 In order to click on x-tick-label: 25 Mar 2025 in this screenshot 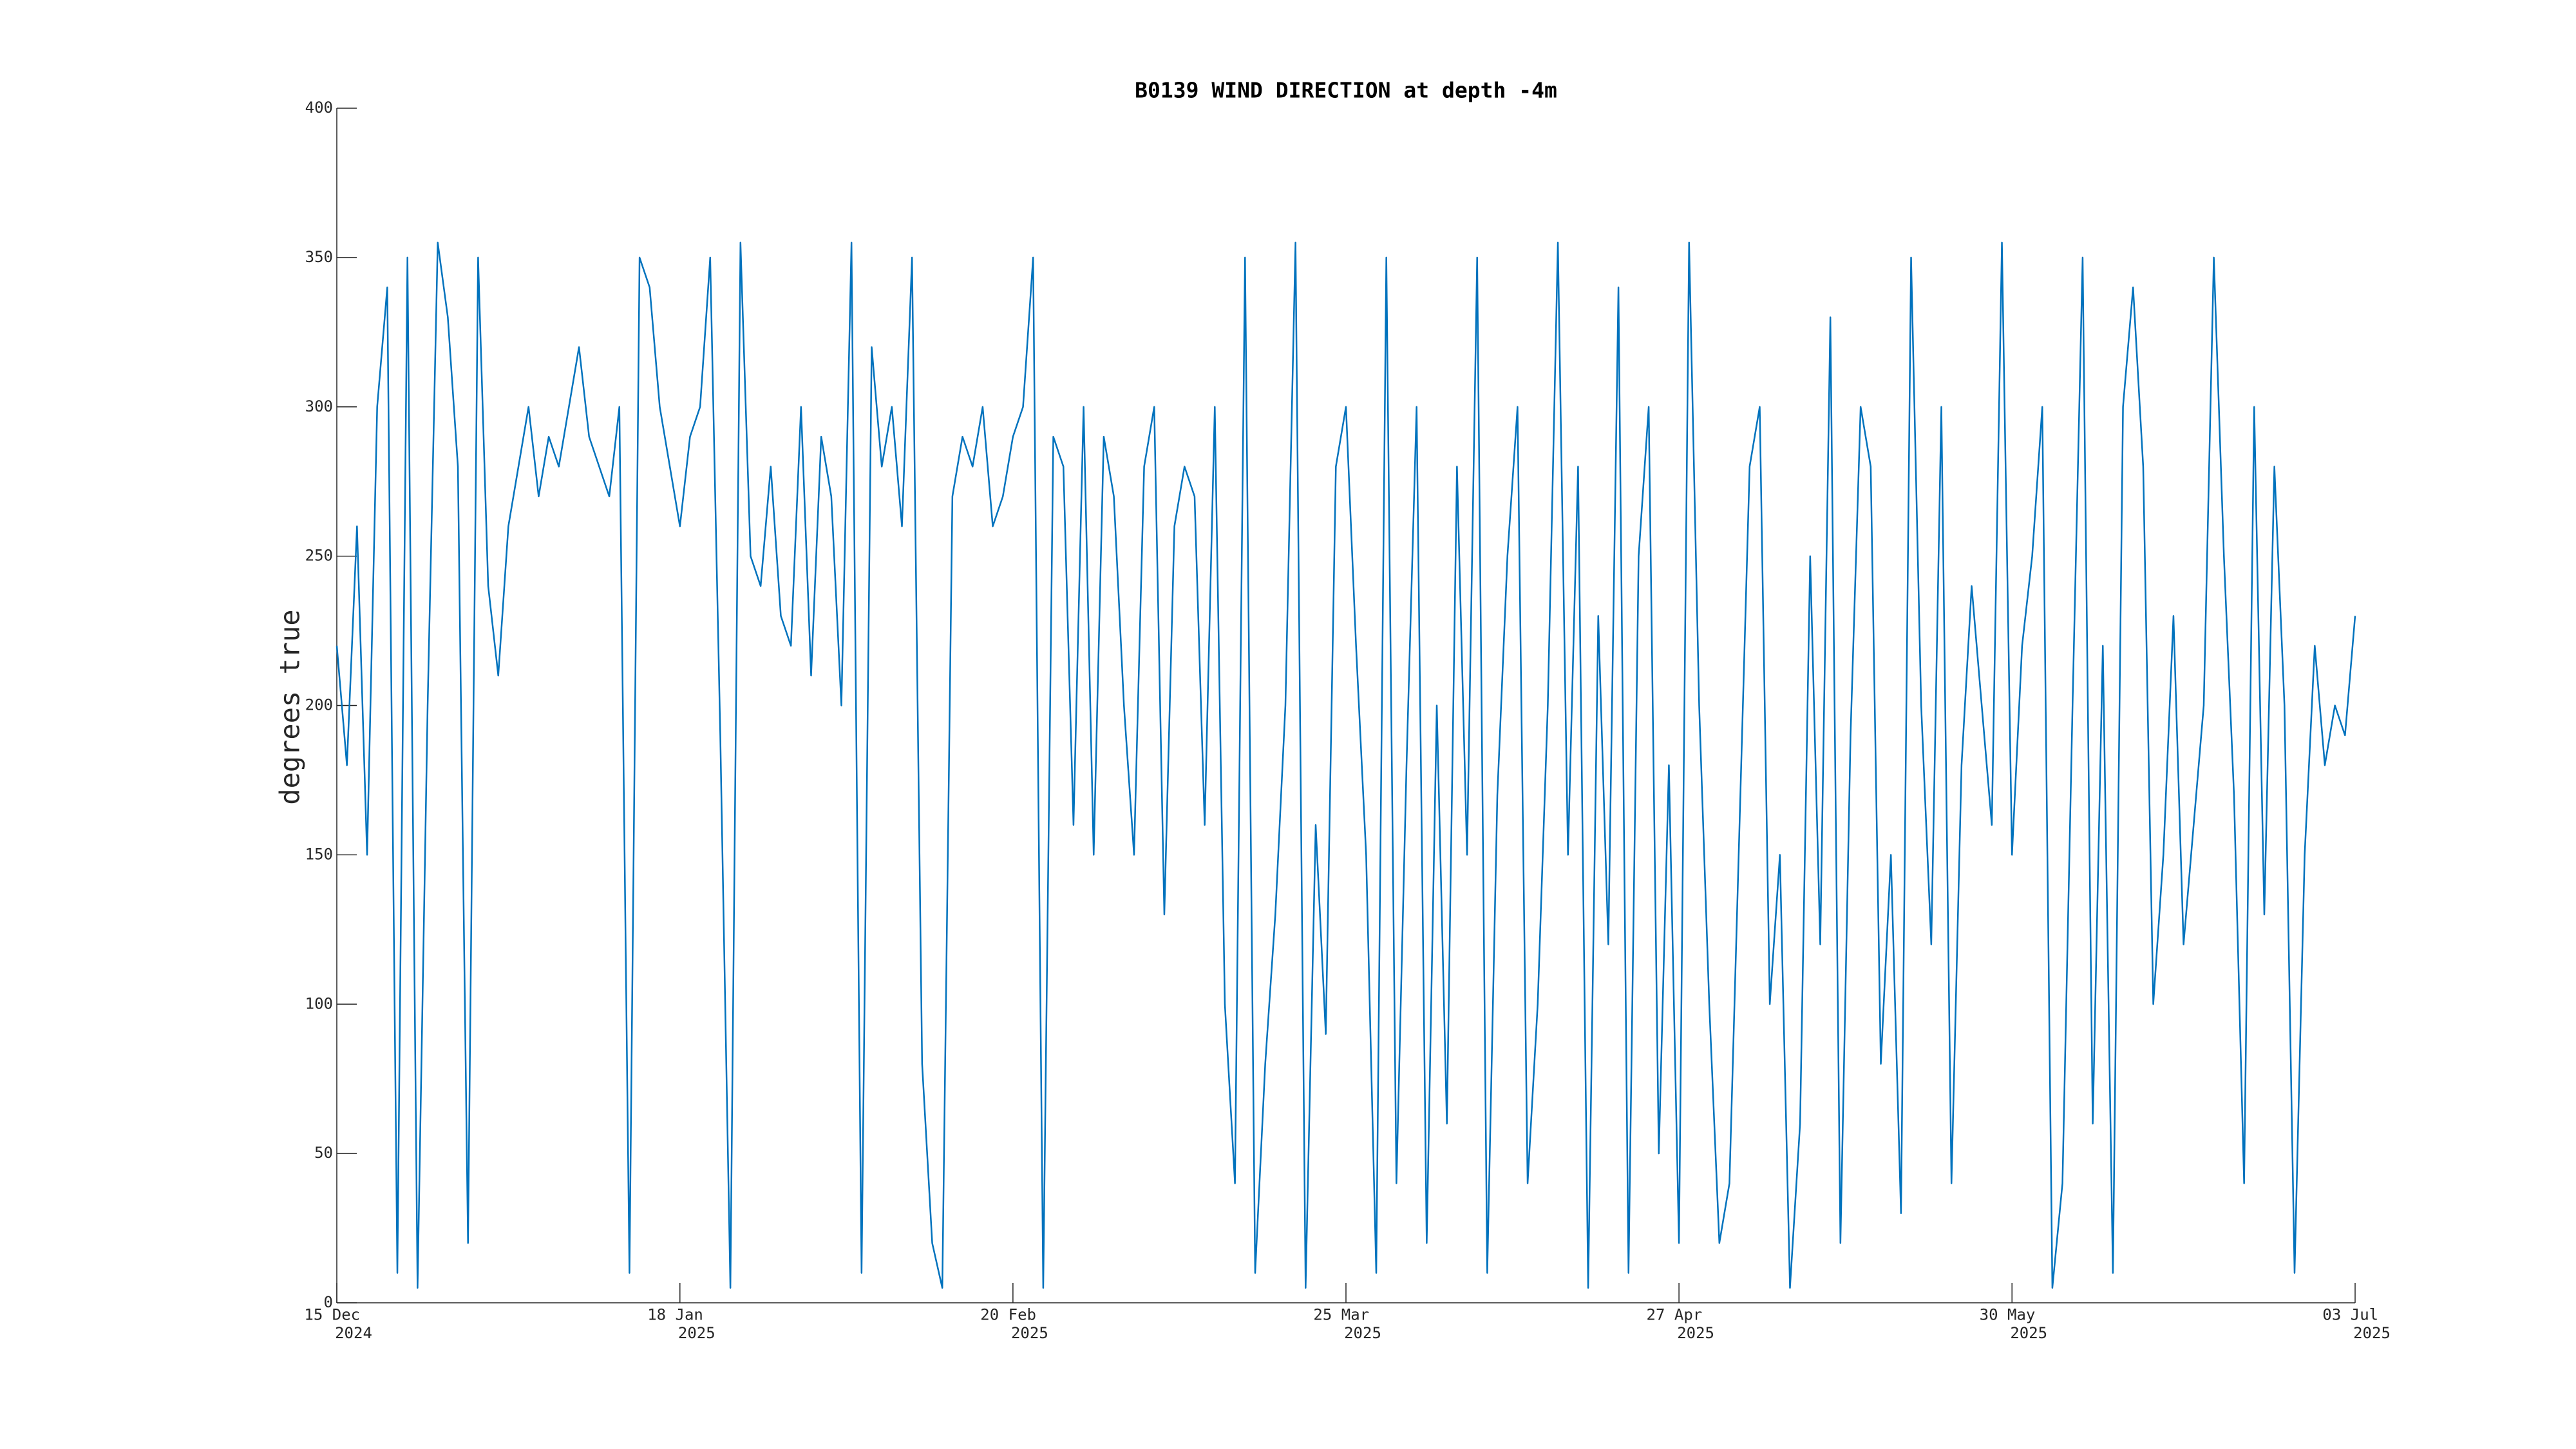, I will do `click(1347, 1323)`.